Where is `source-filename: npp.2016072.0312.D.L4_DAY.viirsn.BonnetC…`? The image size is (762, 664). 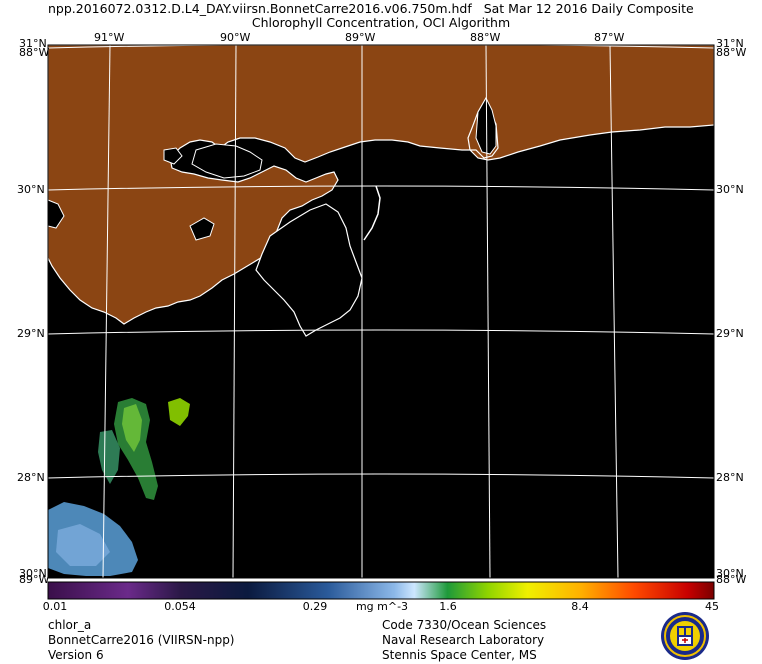
source-filename: npp.2016072.0312.D.L4_DAY.viirsn.BonnetC… is located at coordinates (260, 8).